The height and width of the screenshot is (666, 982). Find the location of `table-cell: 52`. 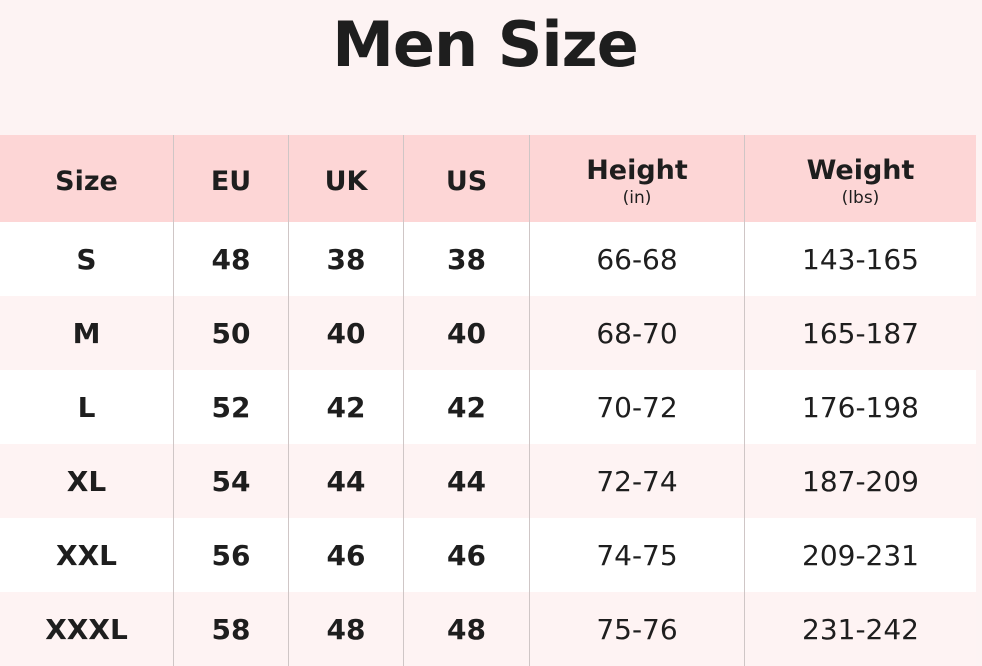

table-cell: 52 is located at coordinates (231, 407).